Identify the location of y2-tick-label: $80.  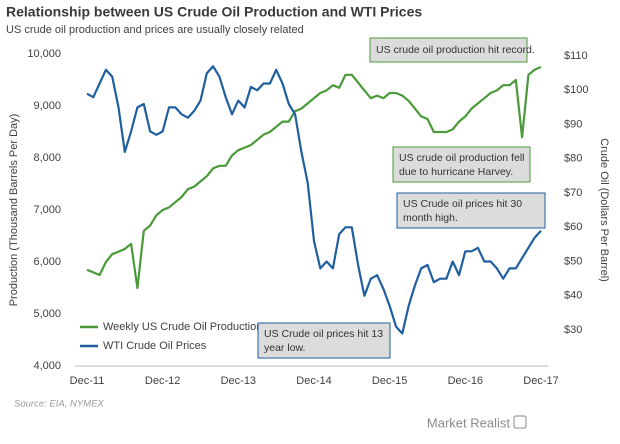
(573, 159).